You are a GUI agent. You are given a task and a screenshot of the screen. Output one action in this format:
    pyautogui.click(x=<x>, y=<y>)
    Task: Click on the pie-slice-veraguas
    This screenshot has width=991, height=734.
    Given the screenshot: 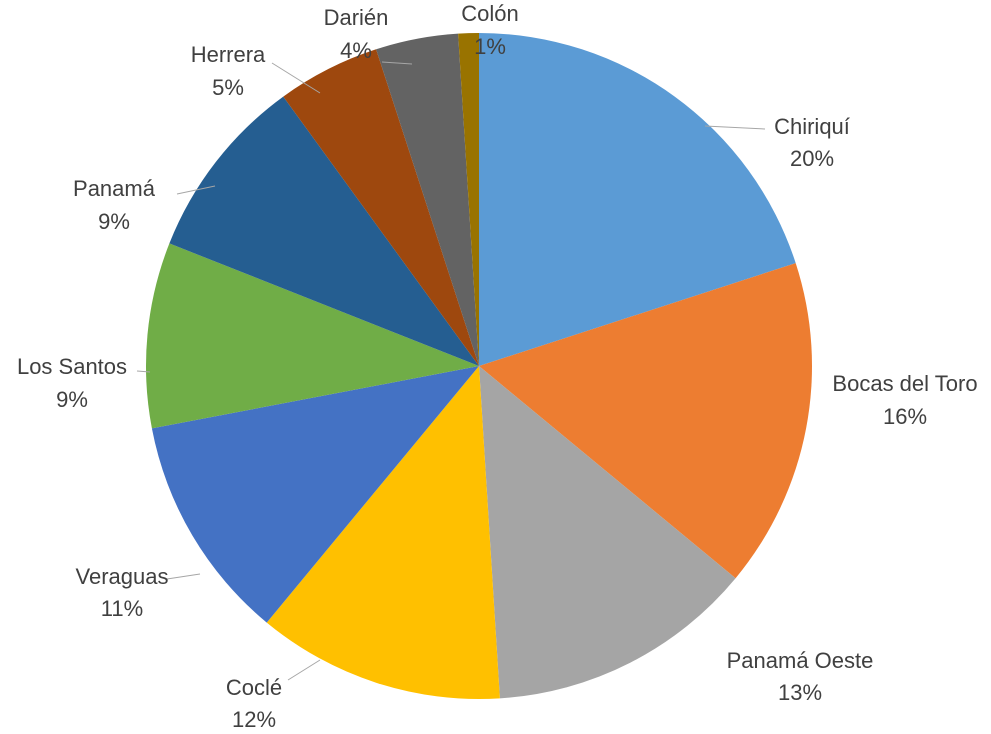 What is the action you would take?
    pyautogui.click(x=315, y=494)
    